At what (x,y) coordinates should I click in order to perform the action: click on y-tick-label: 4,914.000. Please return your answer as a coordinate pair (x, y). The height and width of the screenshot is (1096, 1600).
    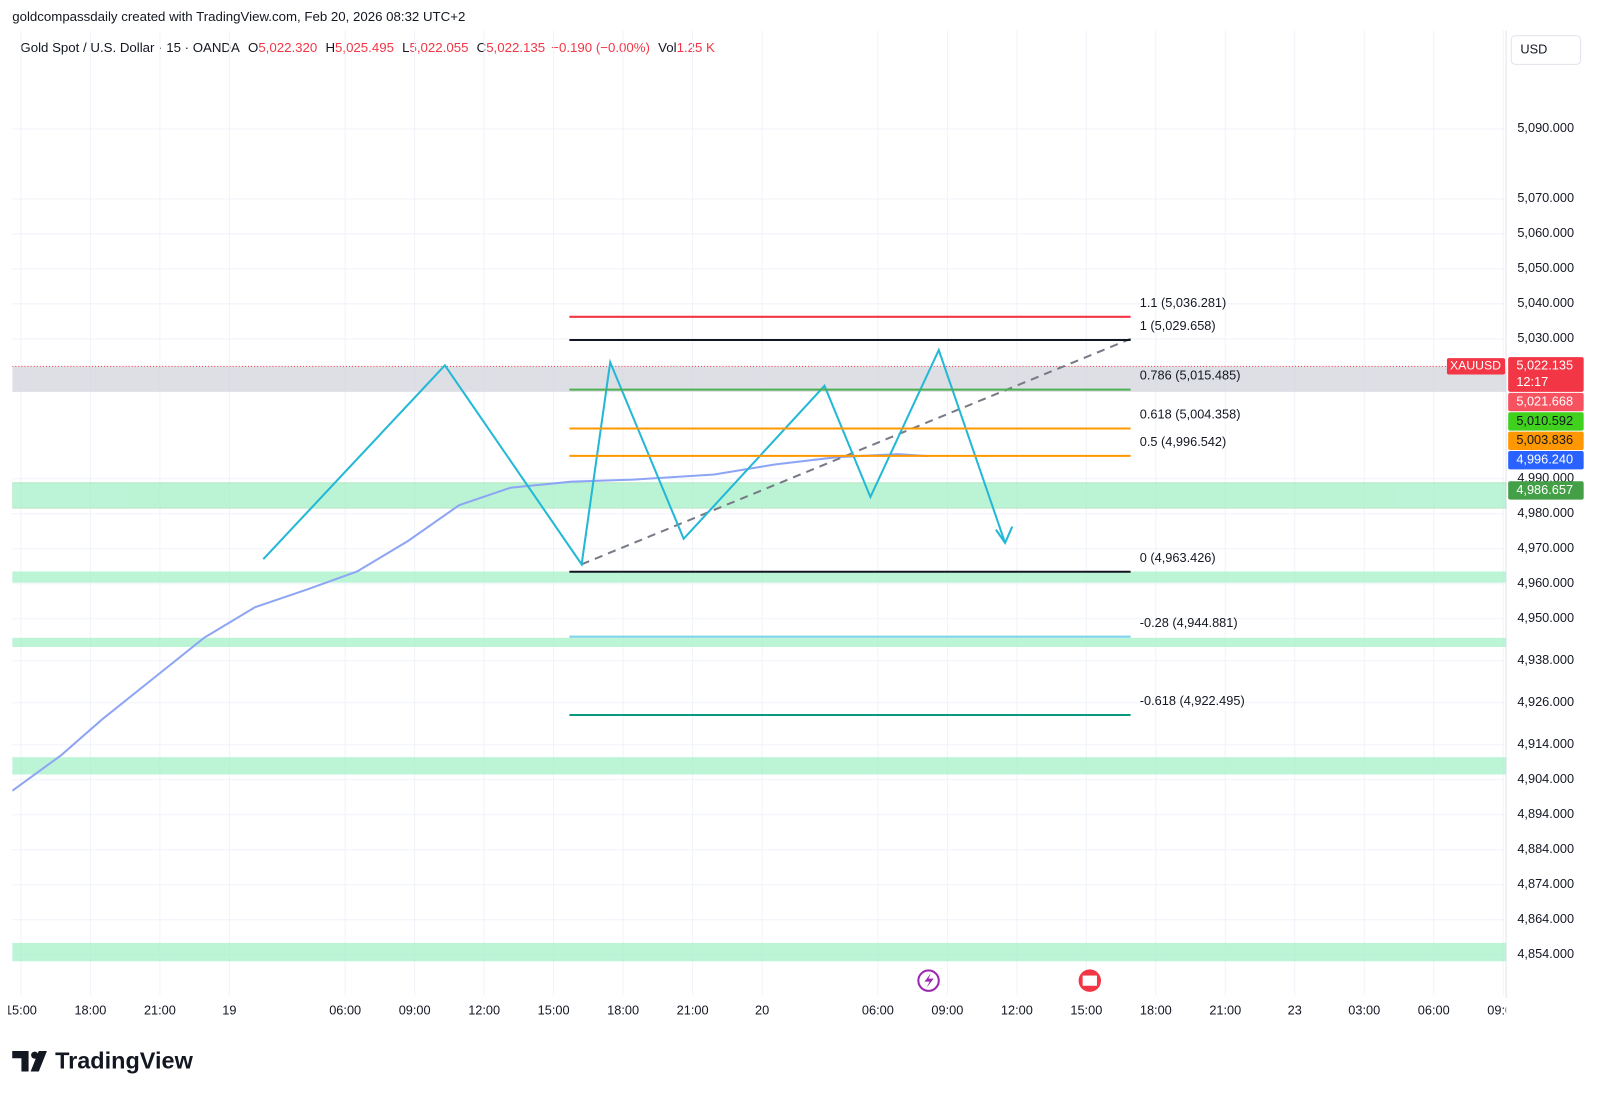
    Looking at the image, I should click on (1545, 743).